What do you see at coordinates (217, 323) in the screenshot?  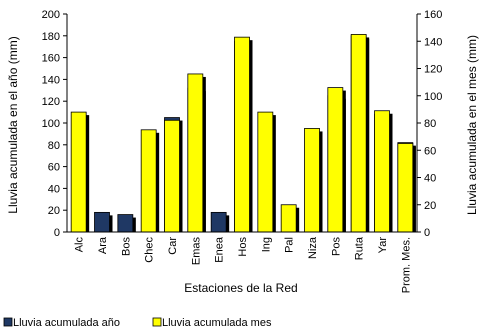 I see `legend-label-month: Lluvia acumulada mes` at bounding box center [217, 323].